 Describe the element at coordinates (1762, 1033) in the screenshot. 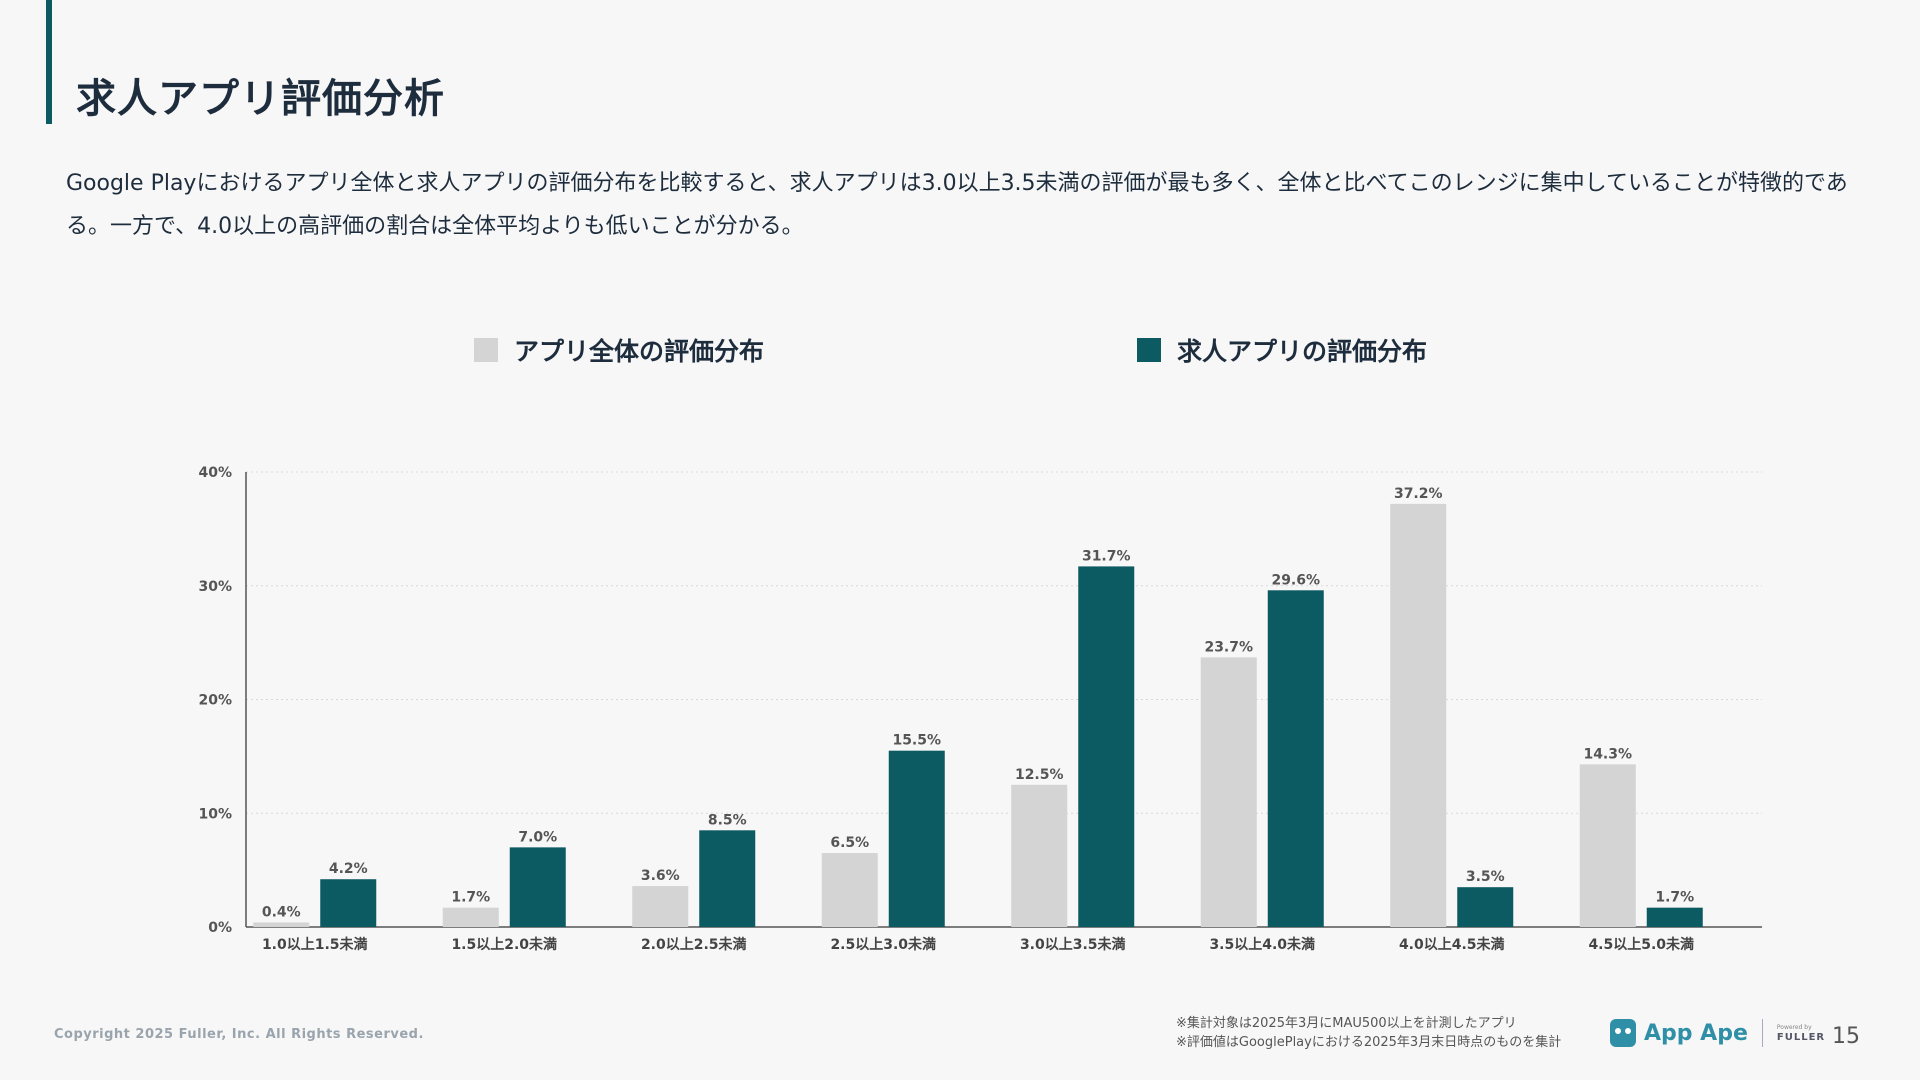

I see `logo-divider` at that location.